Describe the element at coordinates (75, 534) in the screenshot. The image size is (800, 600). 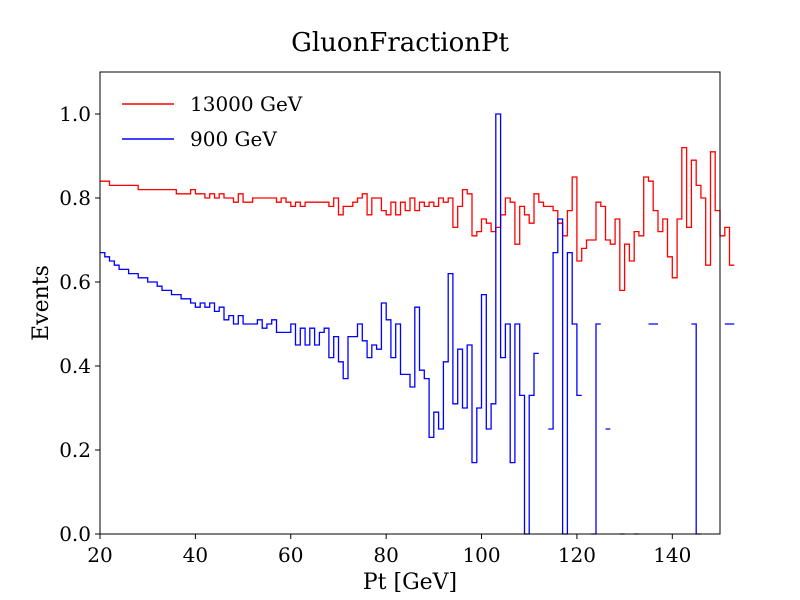
I see `y-tick-label: 0.0` at that location.